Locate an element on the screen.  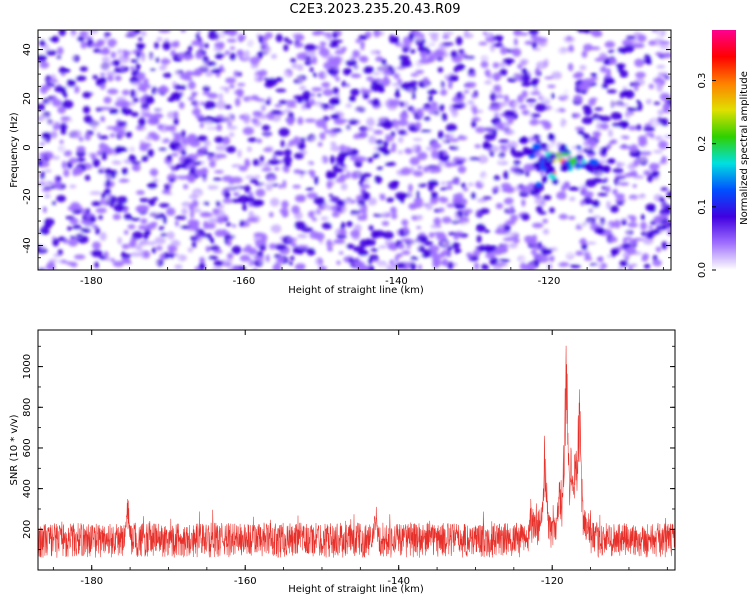
snr-ytick-label: 200 is located at coordinates (27, 529).